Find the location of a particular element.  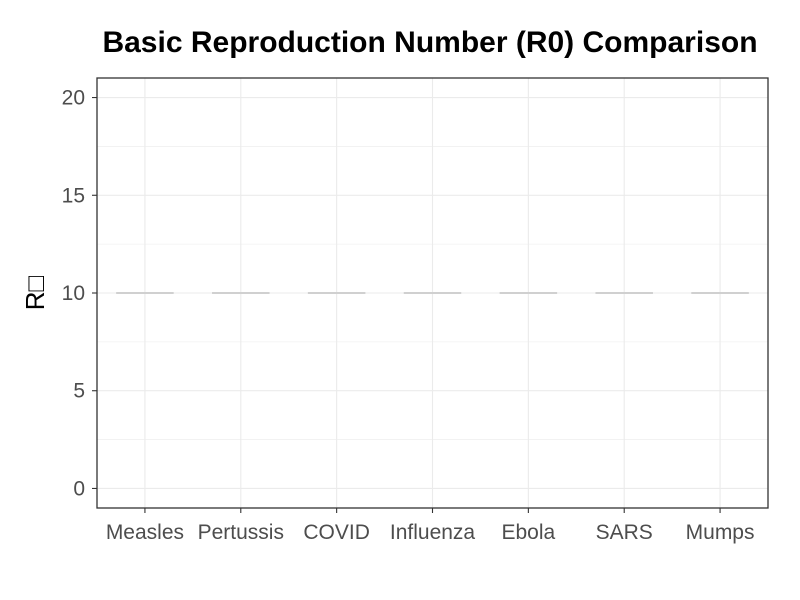

x-tick-label: COVID is located at coordinates (336, 532).